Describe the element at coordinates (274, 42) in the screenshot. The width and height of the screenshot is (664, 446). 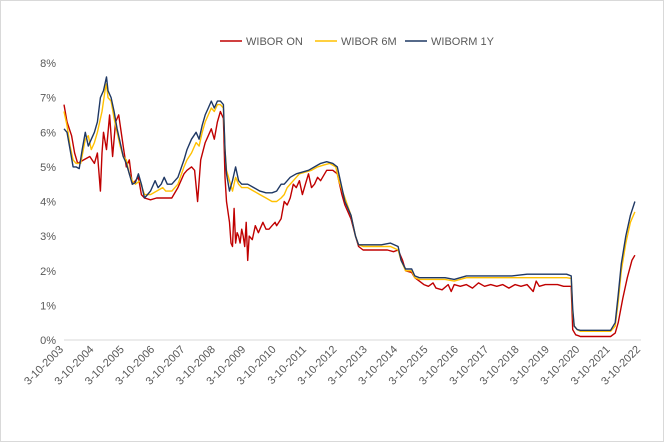
I see `legend-label-0: WIBOR ON` at that location.